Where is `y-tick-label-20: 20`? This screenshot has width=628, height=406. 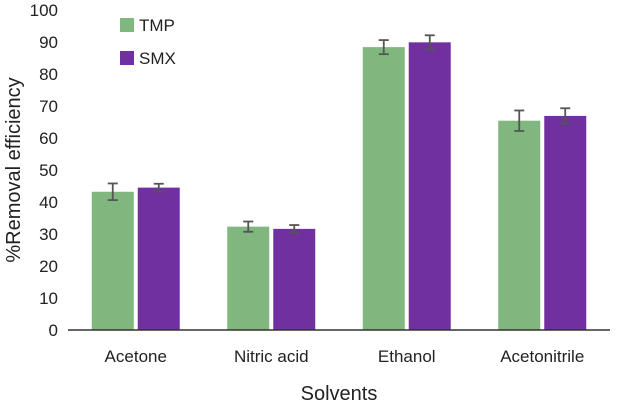 y-tick-label-20: 20 is located at coordinates (48, 266).